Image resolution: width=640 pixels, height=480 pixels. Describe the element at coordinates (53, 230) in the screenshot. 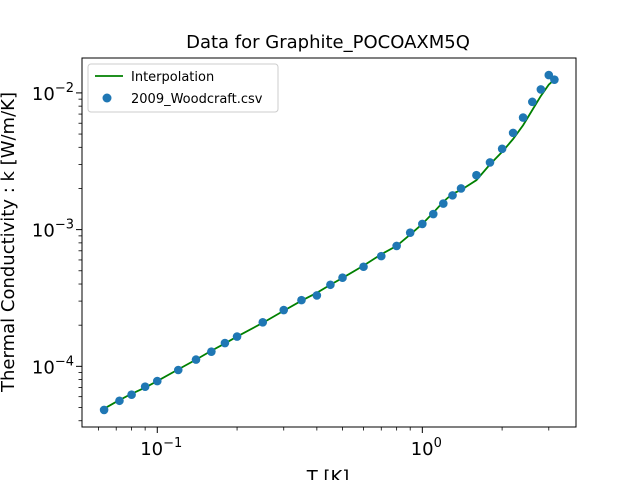

I see `y-tick-label: 10⁻³` at that location.